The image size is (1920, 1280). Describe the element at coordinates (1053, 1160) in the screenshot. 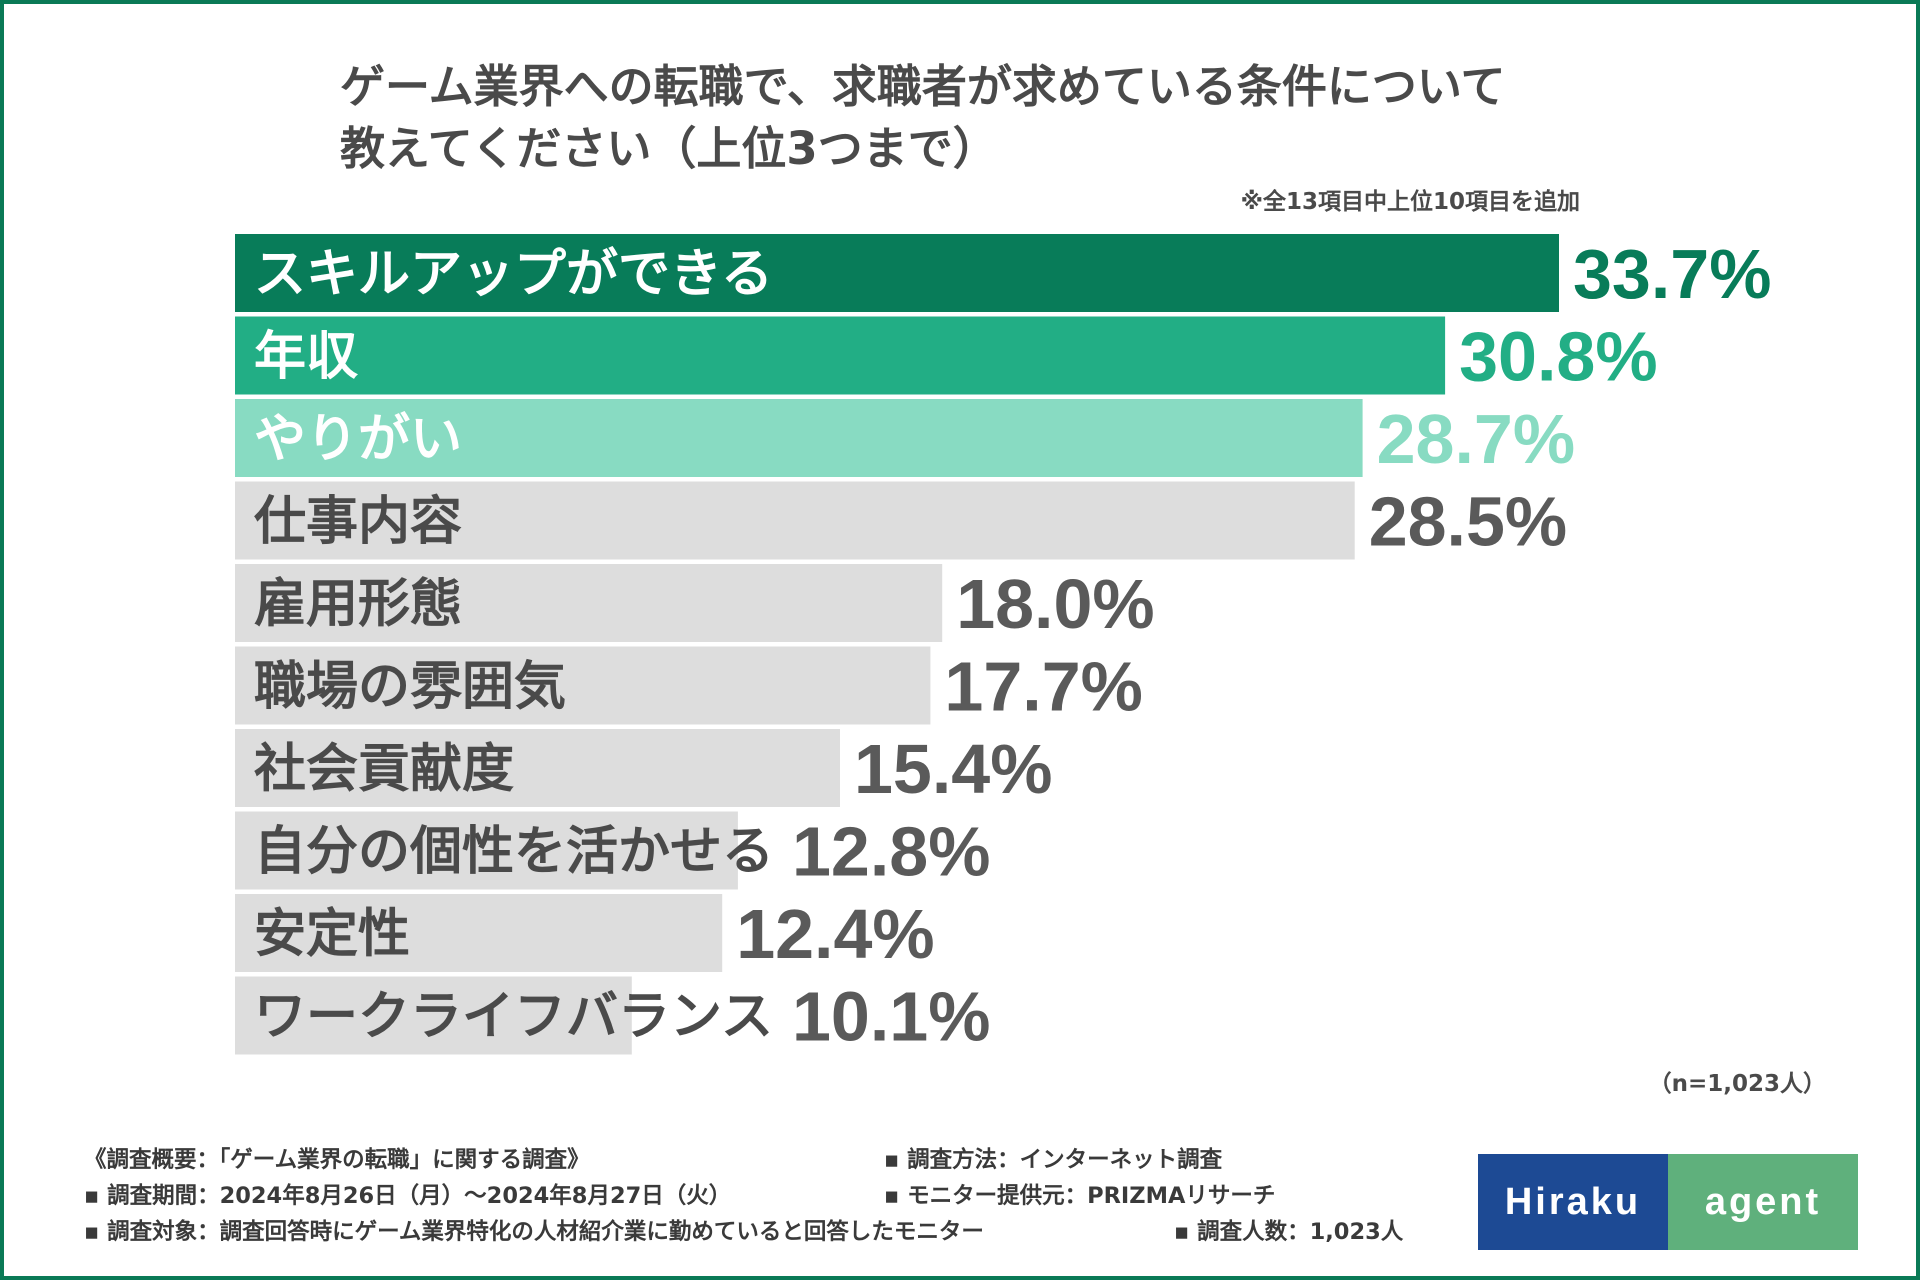

I see `survey-method: ▪ 調査方法：インターネット調査` at that location.